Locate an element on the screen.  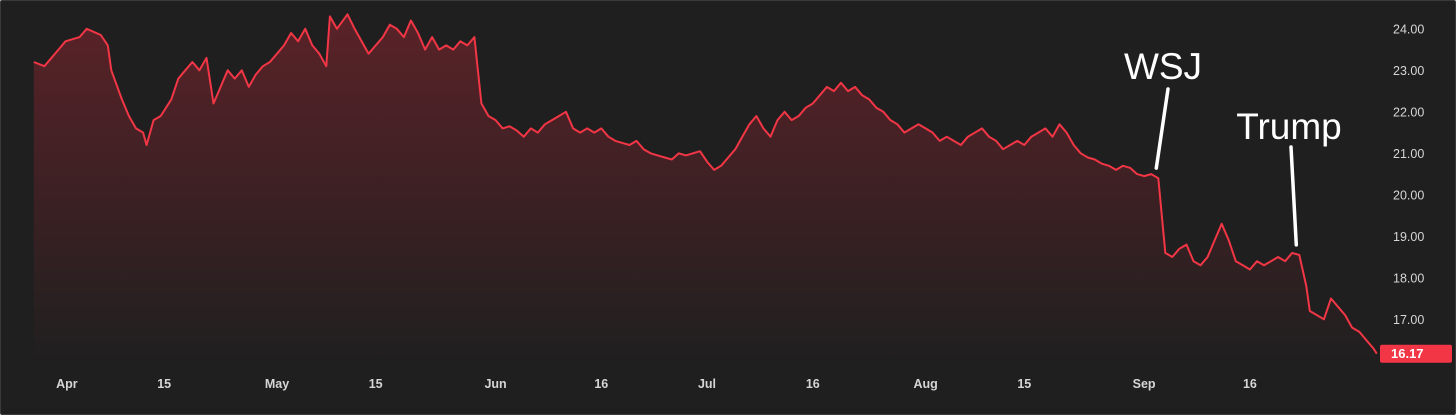
y-tick-label: 21.00 is located at coordinates (1408, 154).